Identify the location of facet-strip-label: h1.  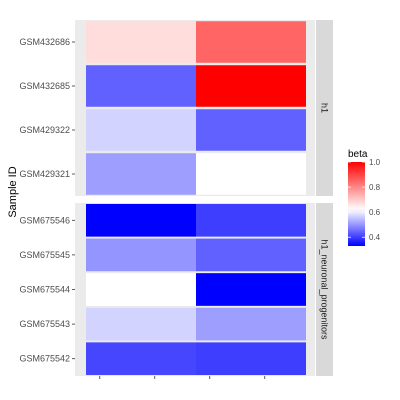
(325, 108).